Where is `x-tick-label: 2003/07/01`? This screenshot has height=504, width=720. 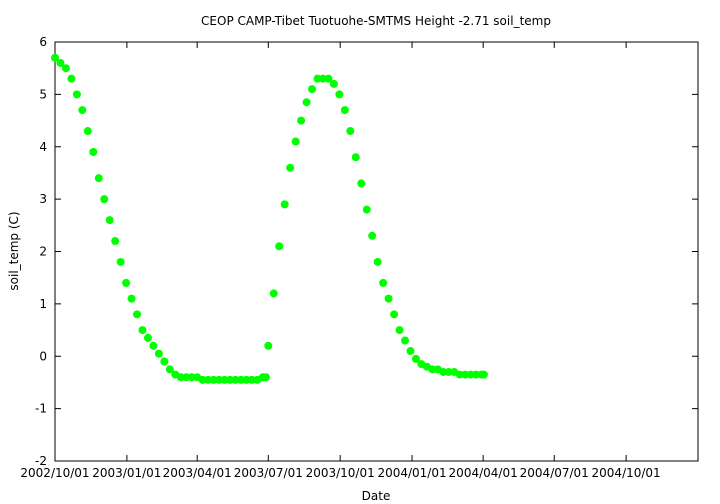
x-tick-label: 2003/07/01 is located at coordinates (268, 473).